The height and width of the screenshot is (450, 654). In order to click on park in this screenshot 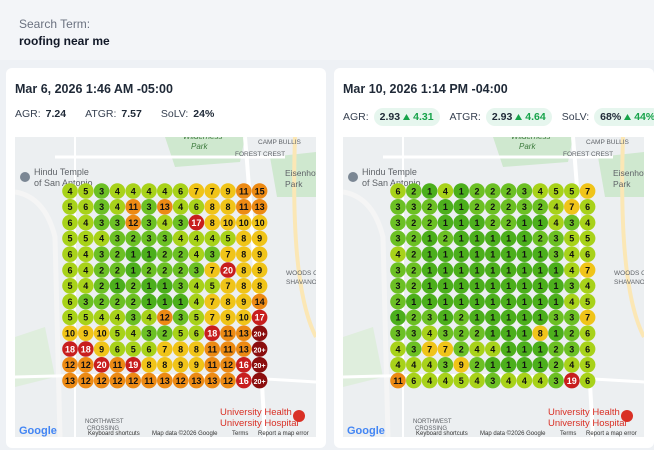, I will do `click(205, 152)`.